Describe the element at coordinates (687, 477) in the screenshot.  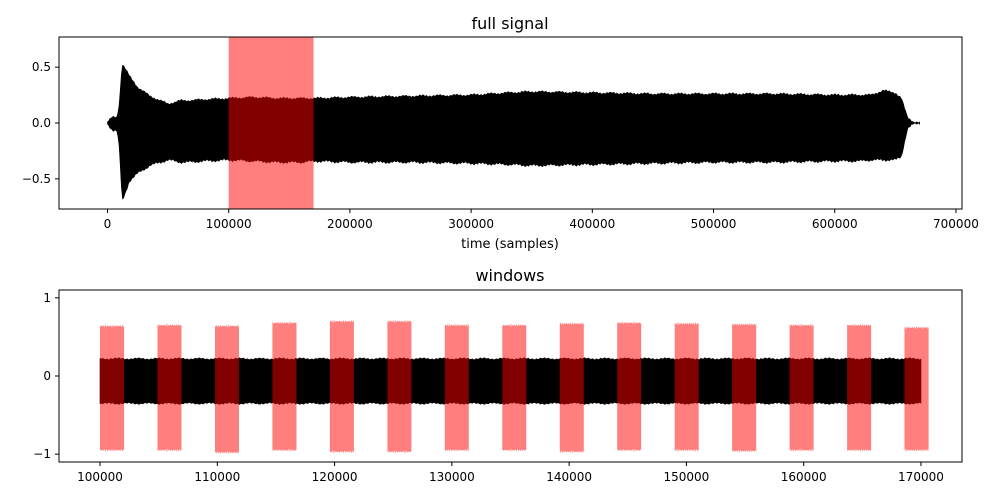
I see `x-tick-label: 150000` at that location.